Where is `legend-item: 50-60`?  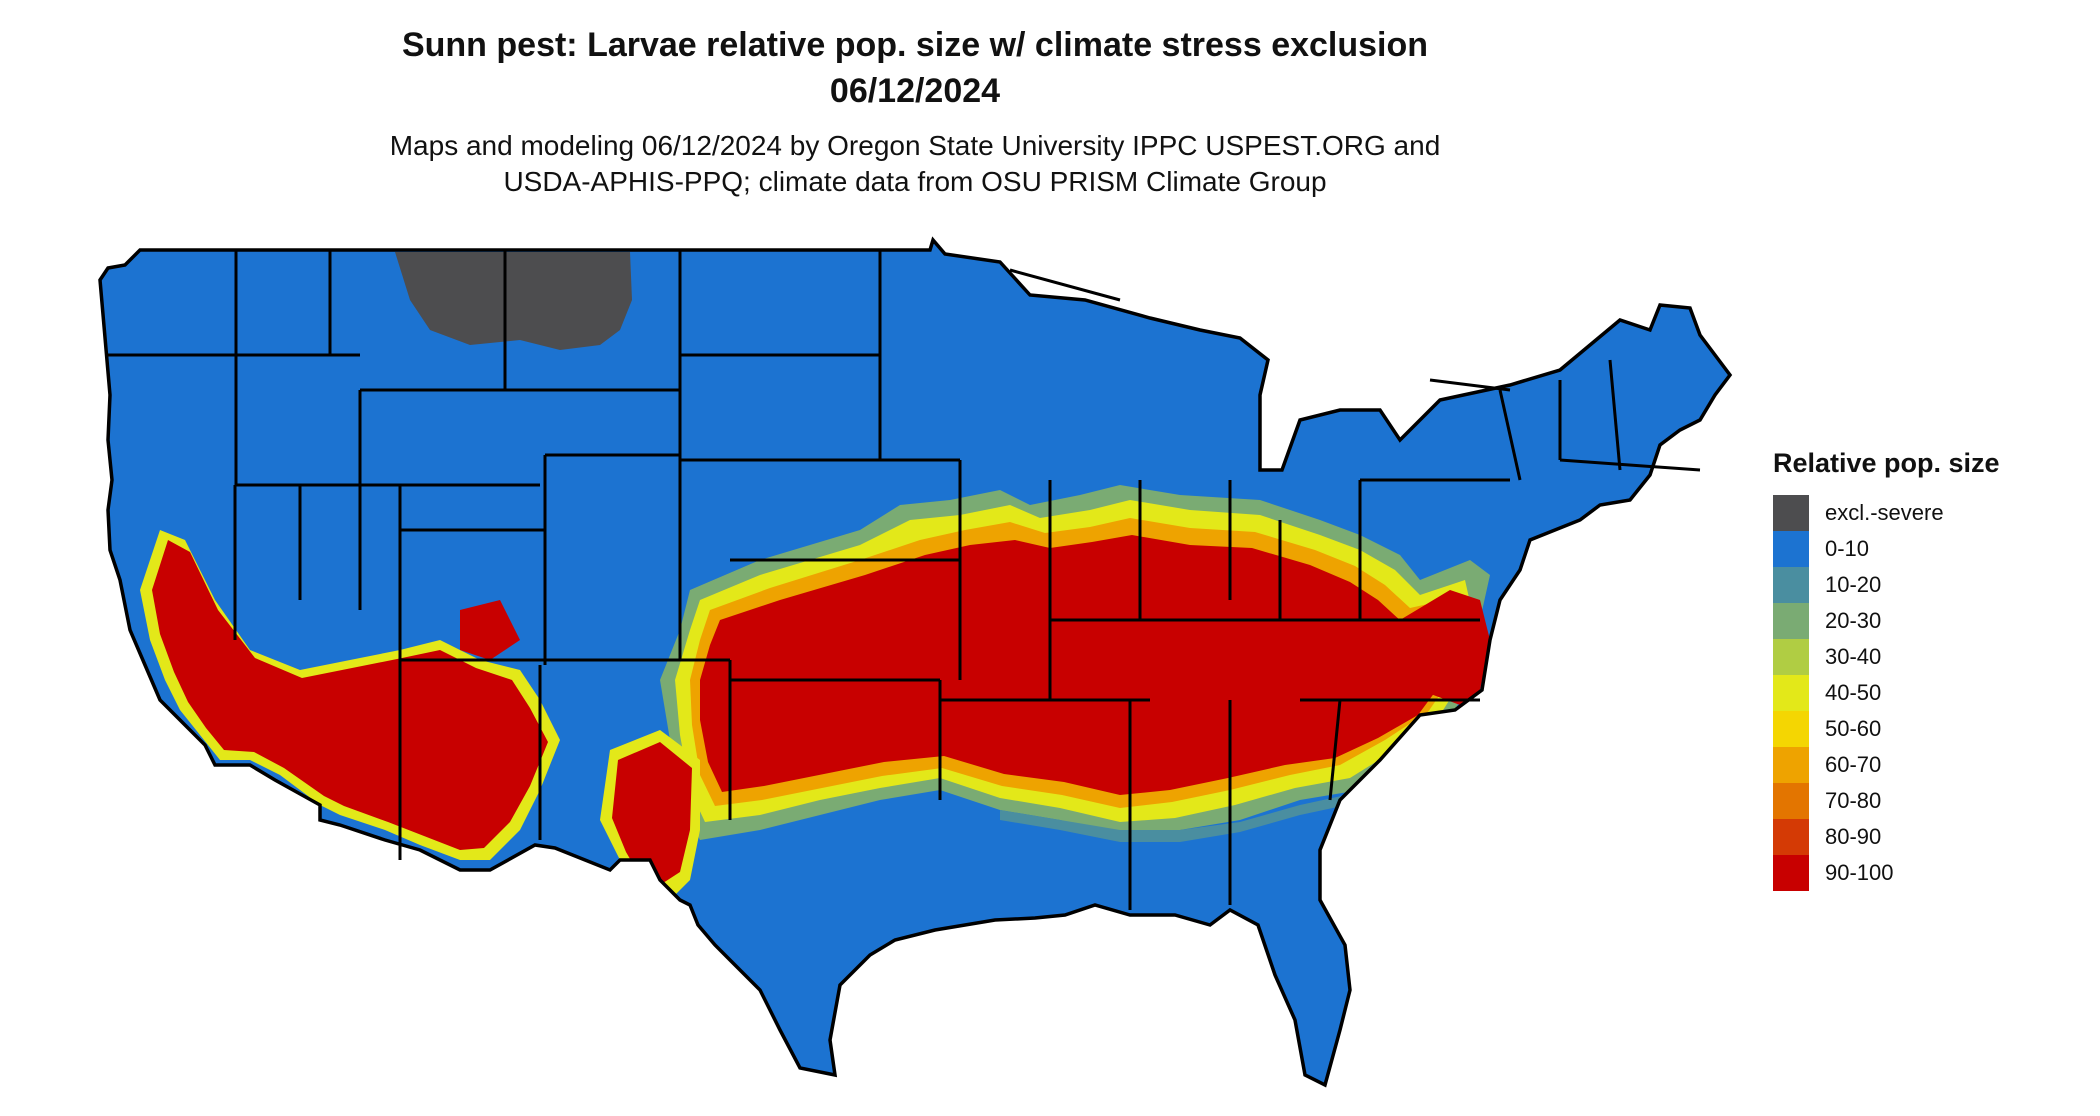 legend-item: 50-60 is located at coordinates (1886, 729).